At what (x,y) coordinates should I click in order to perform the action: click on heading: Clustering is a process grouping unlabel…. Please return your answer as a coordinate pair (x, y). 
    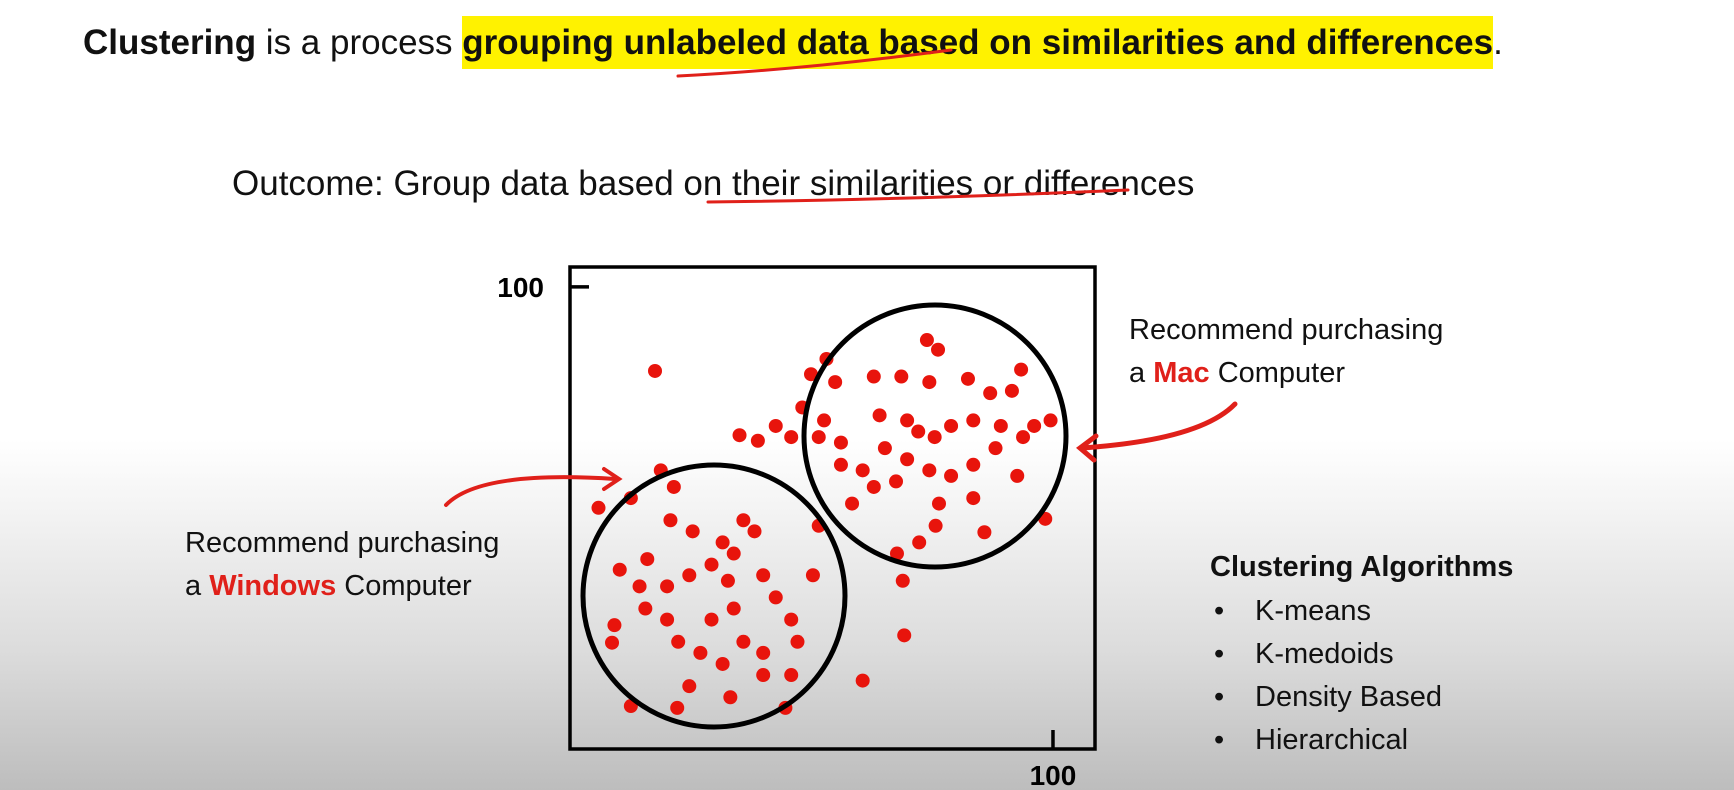
    Looking at the image, I should click on (793, 42).